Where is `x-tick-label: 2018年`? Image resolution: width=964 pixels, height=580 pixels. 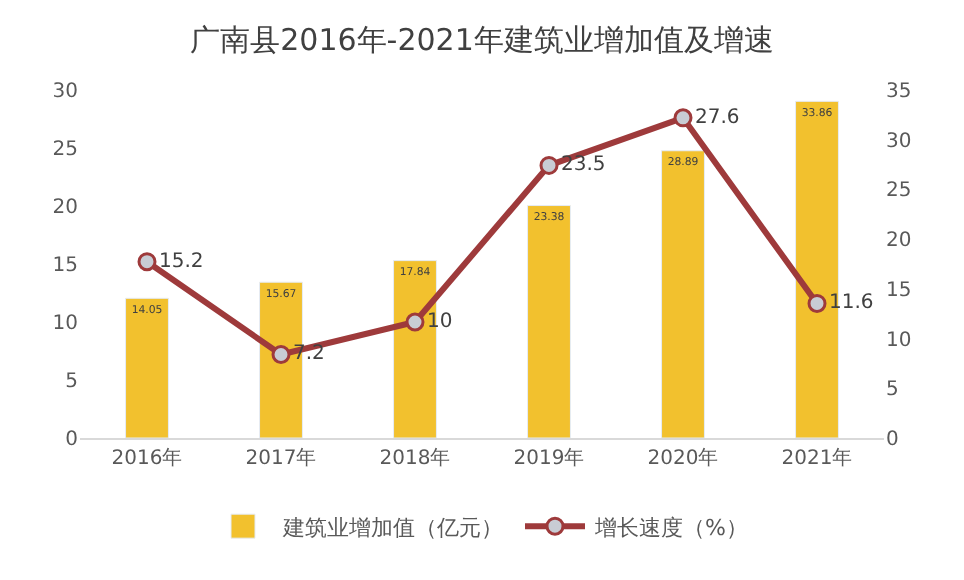
x-tick-label: 2018年 is located at coordinates (415, 458).